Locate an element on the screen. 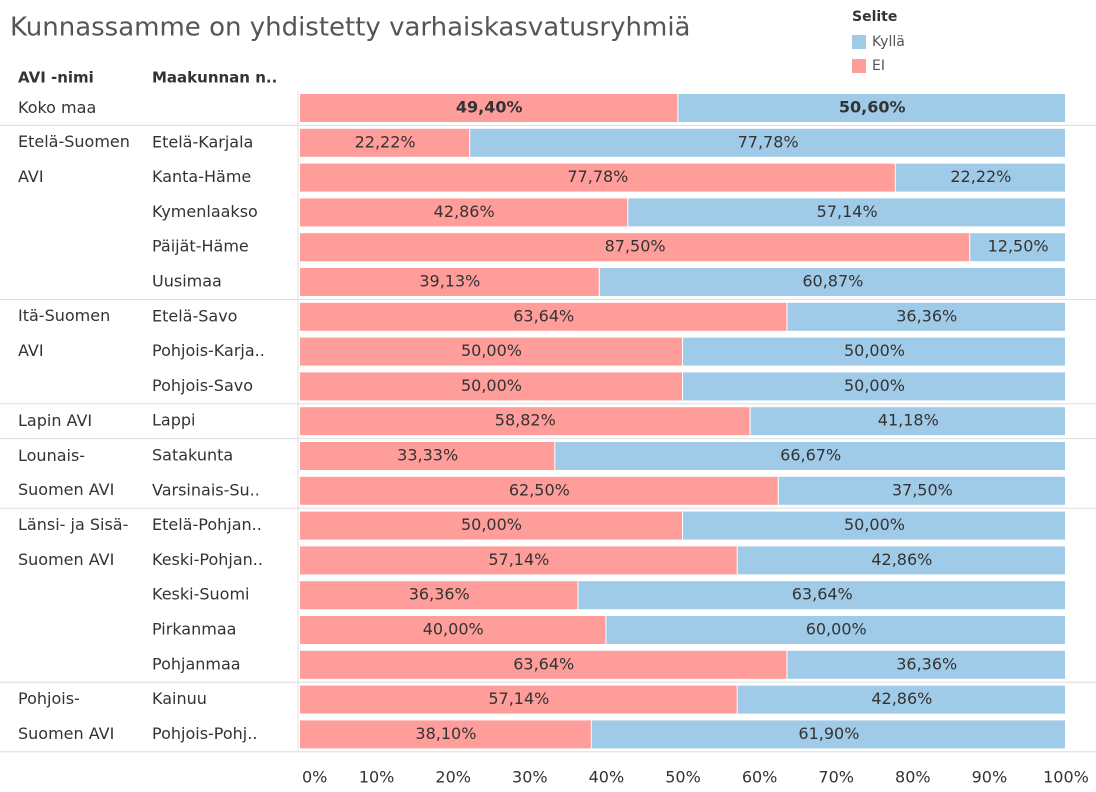 This screenshot has height=792, width=1096. value-label: 39,13% is located at coordinates (449, 281).